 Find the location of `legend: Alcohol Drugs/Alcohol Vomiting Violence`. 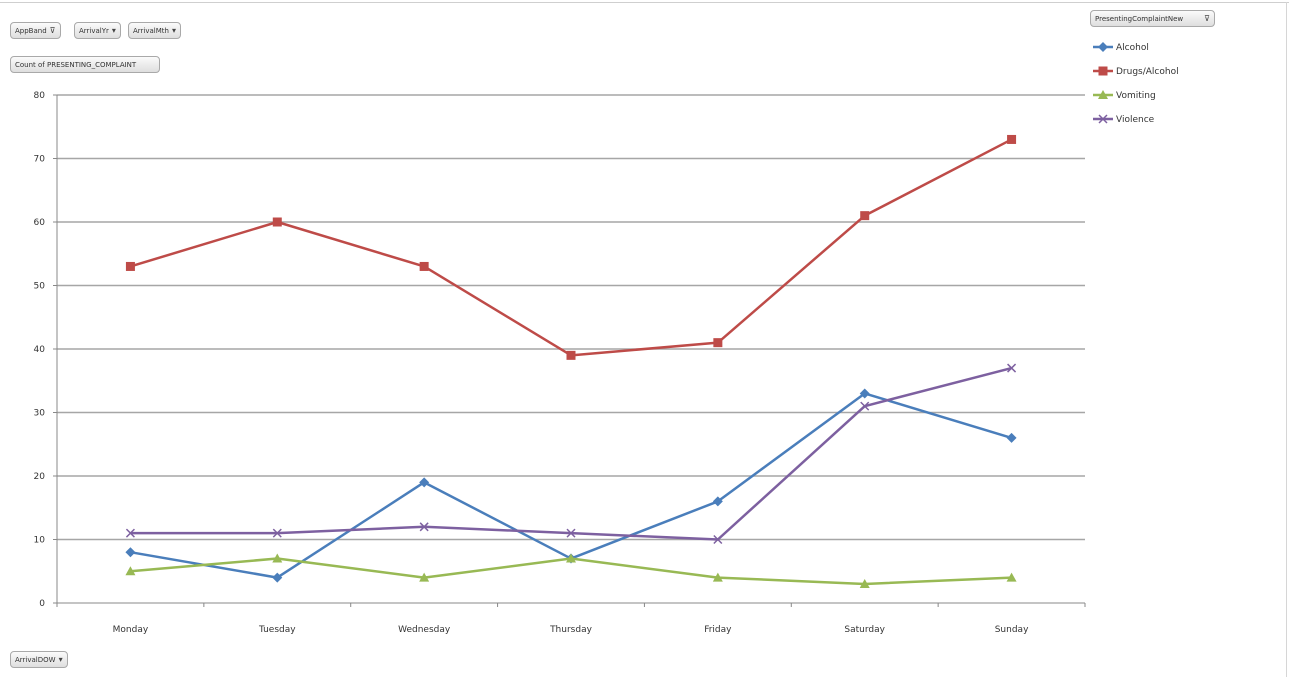

legend: Alcohol Drugs/Alcohol Vomiting Violence is located at coordinates (1136, 83).